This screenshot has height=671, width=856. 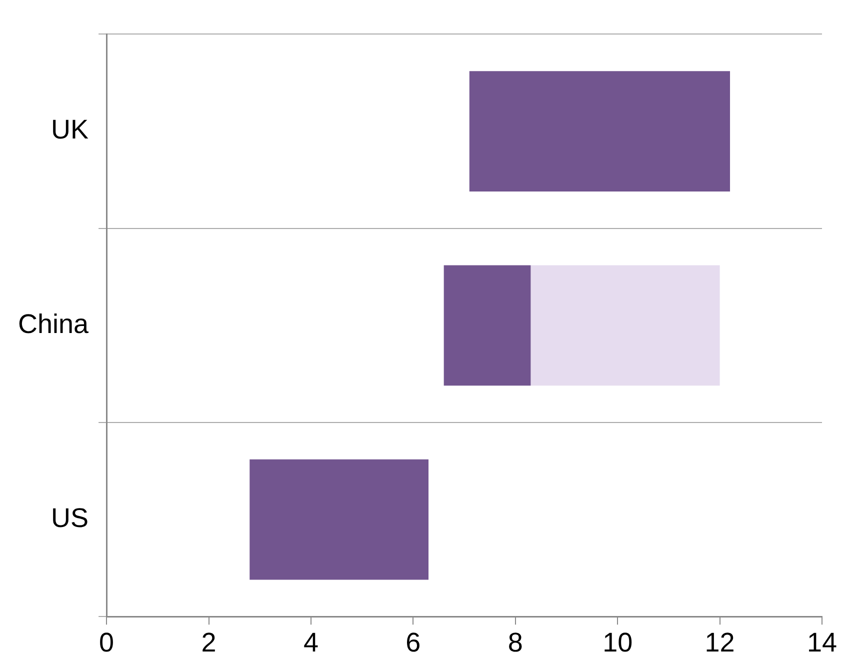 What do you see at coordinates (617, 642) in the screenshot?
I see `x-tick-label: 10` at bounding box center [617, 642].